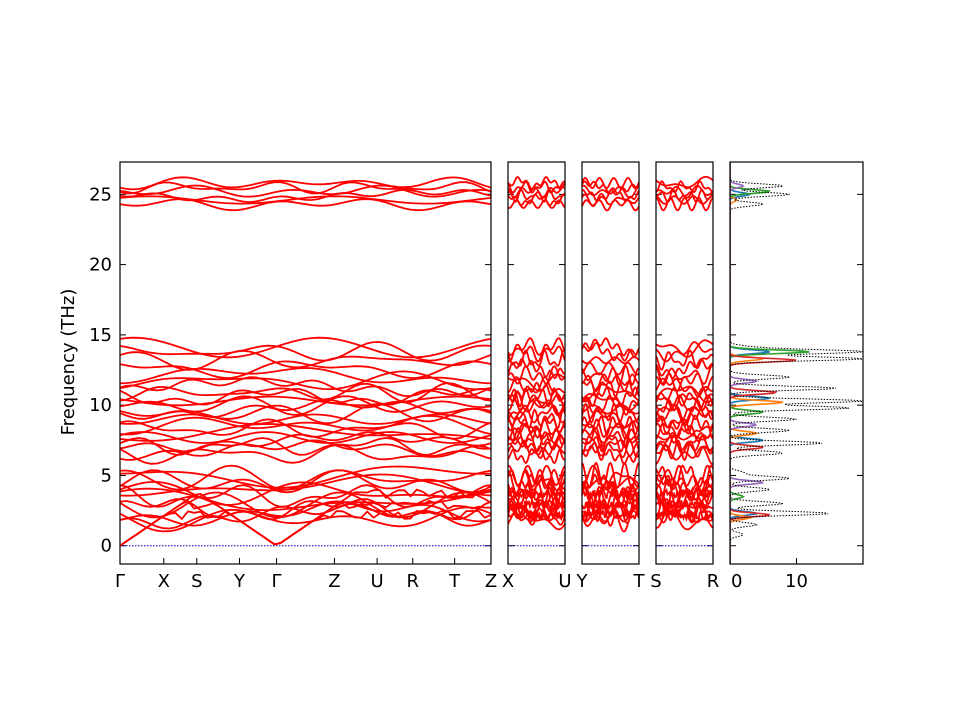  I want to click on y-axis-label: Frequency (THz), so click(68, 362).